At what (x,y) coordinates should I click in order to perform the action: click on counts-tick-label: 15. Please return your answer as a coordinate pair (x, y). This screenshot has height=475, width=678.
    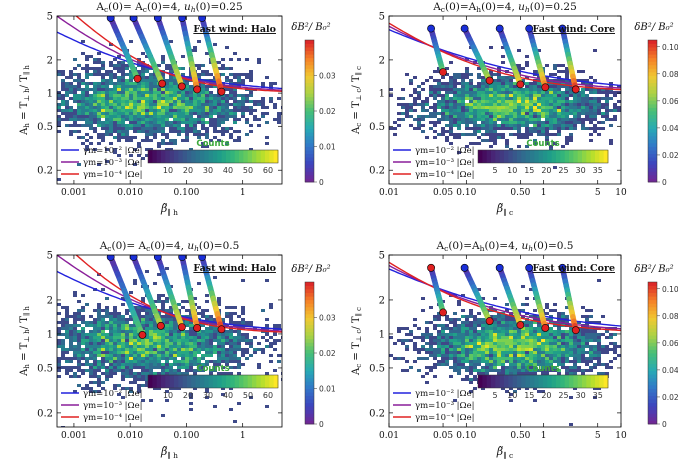
    Looking at the image, I should click on (529, 170).